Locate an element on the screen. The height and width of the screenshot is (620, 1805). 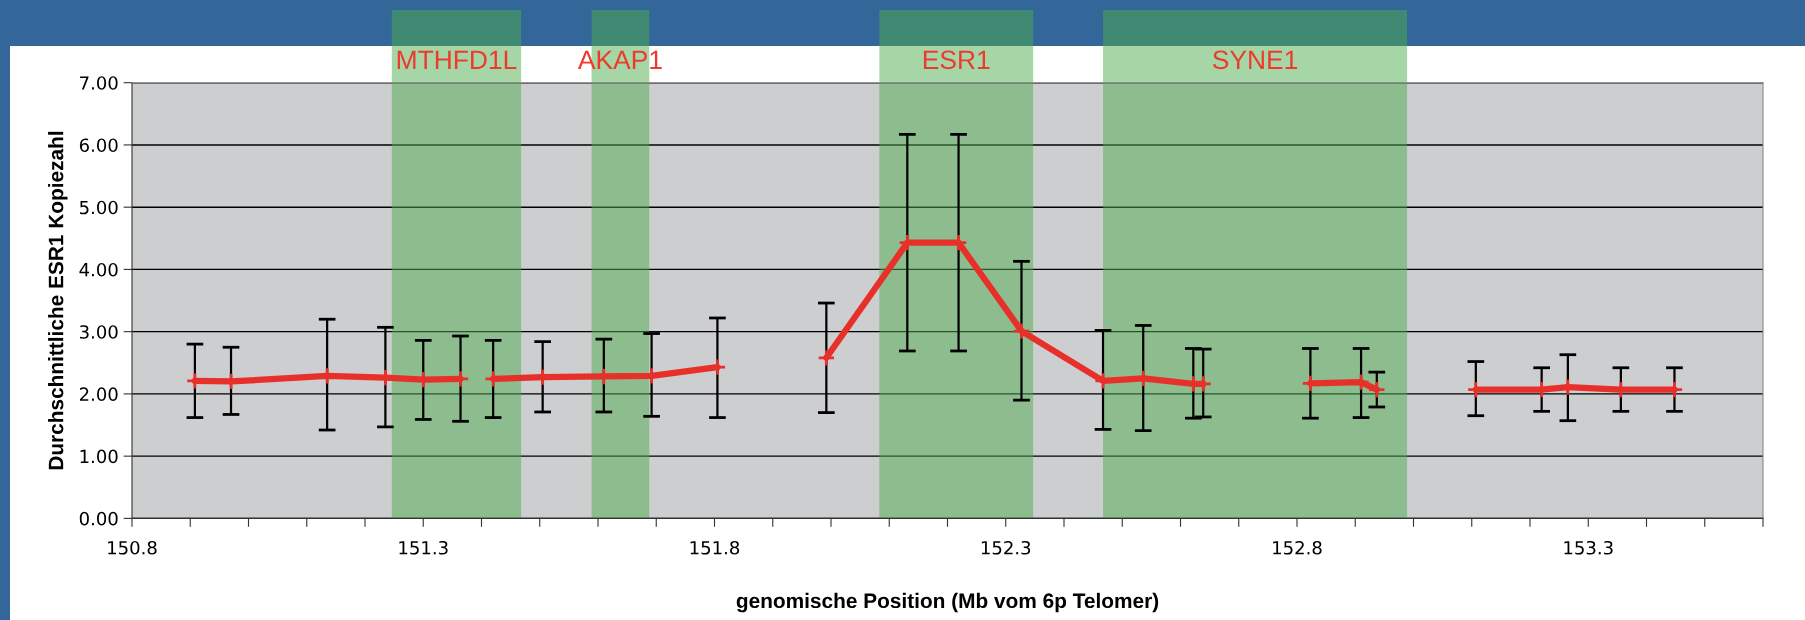
x-tick-label: 150.8 is located at coordinates (132, 547).